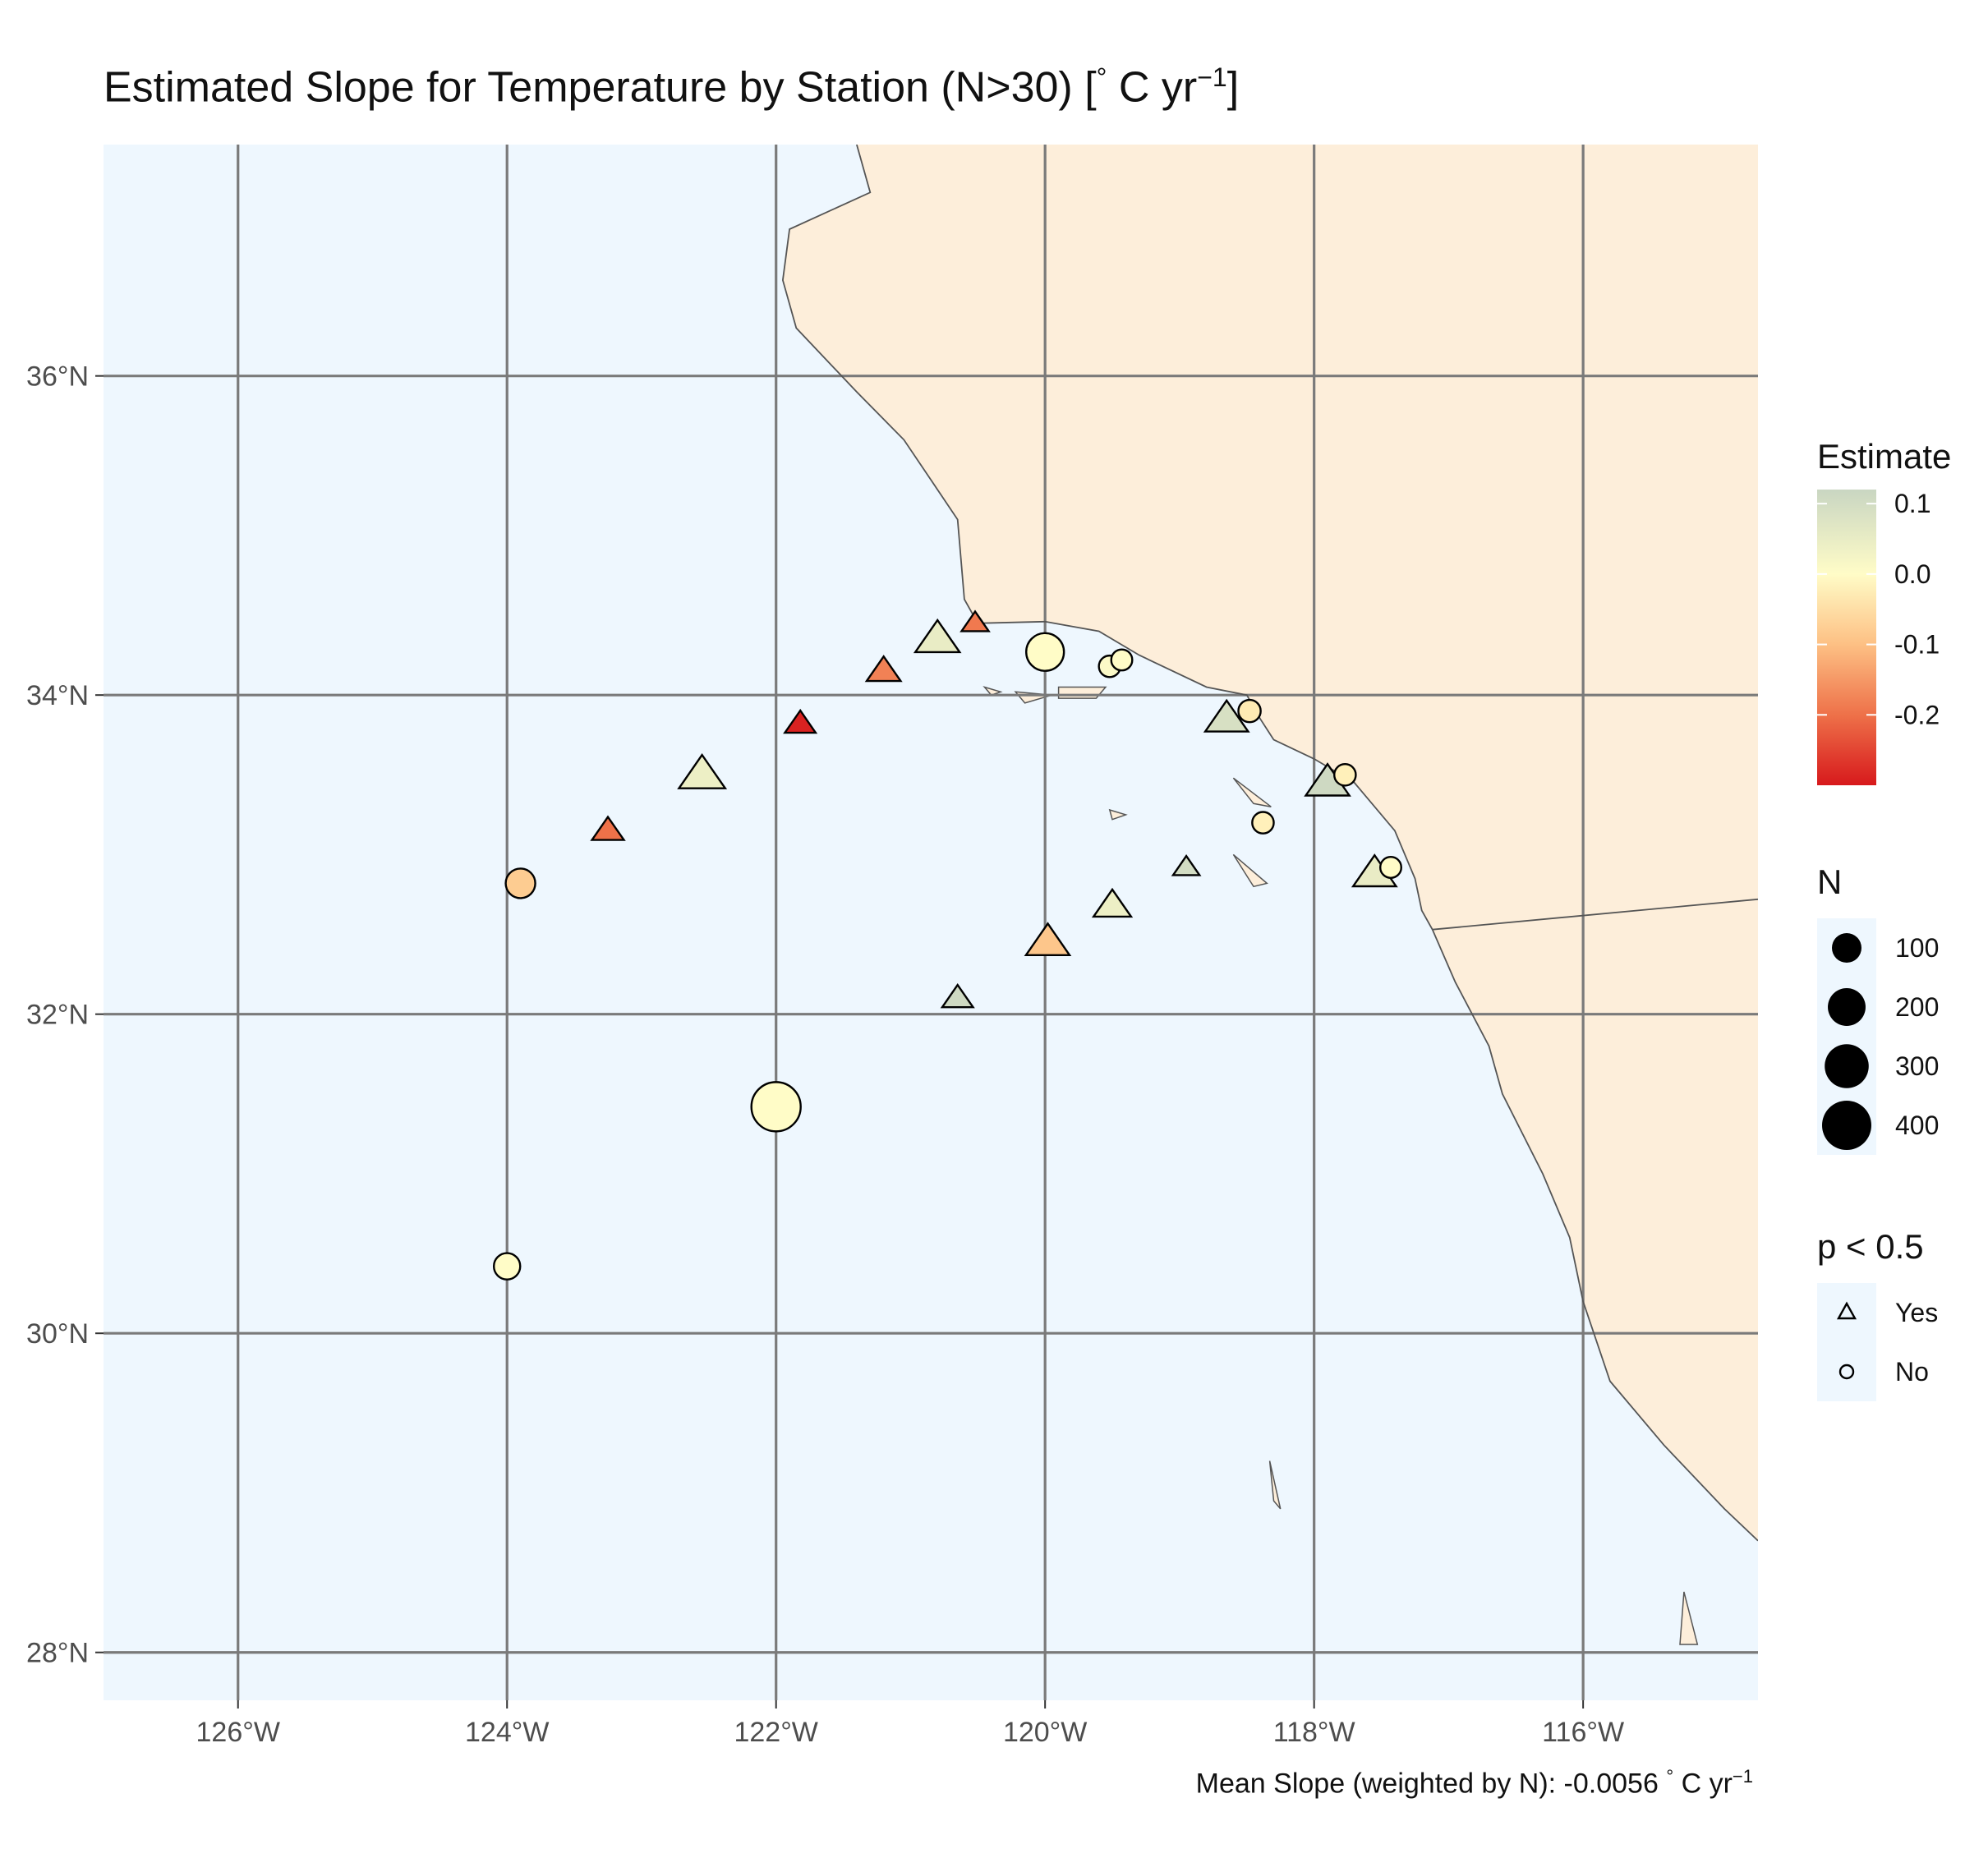  Describe the element at coordinates (1917, 645) in the screenshot. I see `colorbar-label: -0.1` at that location.